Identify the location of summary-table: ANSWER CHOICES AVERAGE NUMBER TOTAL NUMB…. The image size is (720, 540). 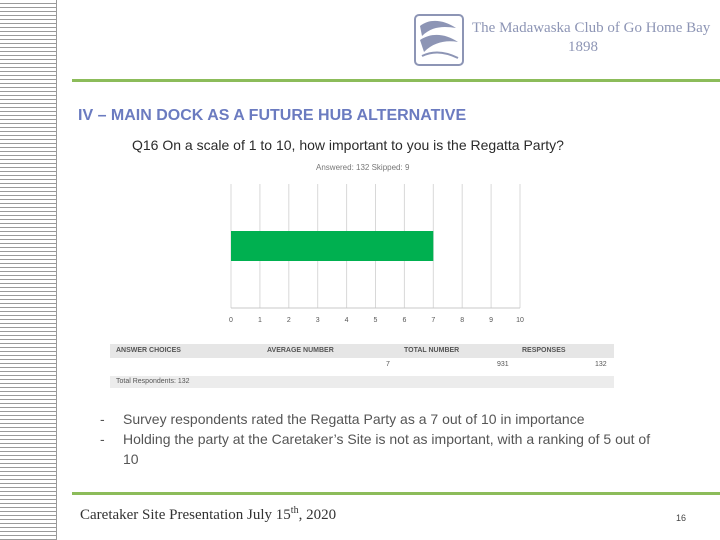
(362, 366).